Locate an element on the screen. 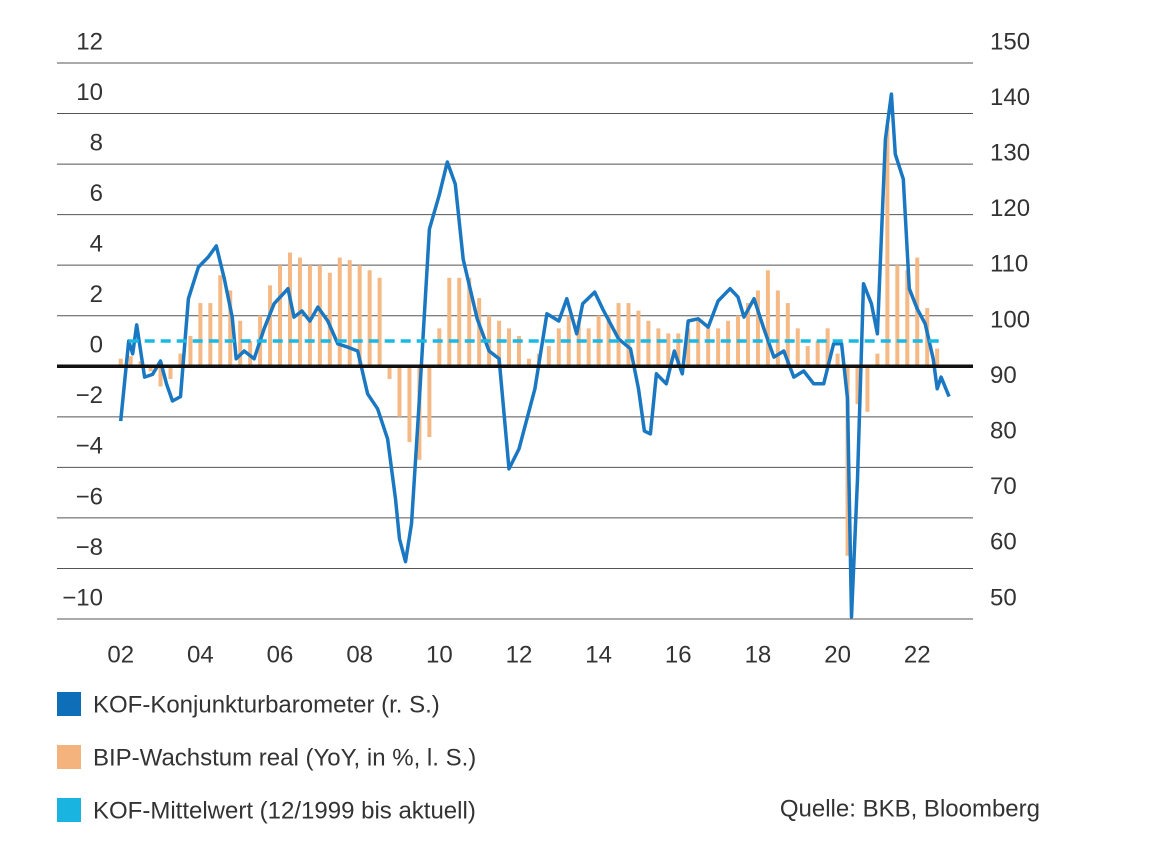 The image size is (1158, 858). x-tick-label: 14 is located at coordinates (598, 654).